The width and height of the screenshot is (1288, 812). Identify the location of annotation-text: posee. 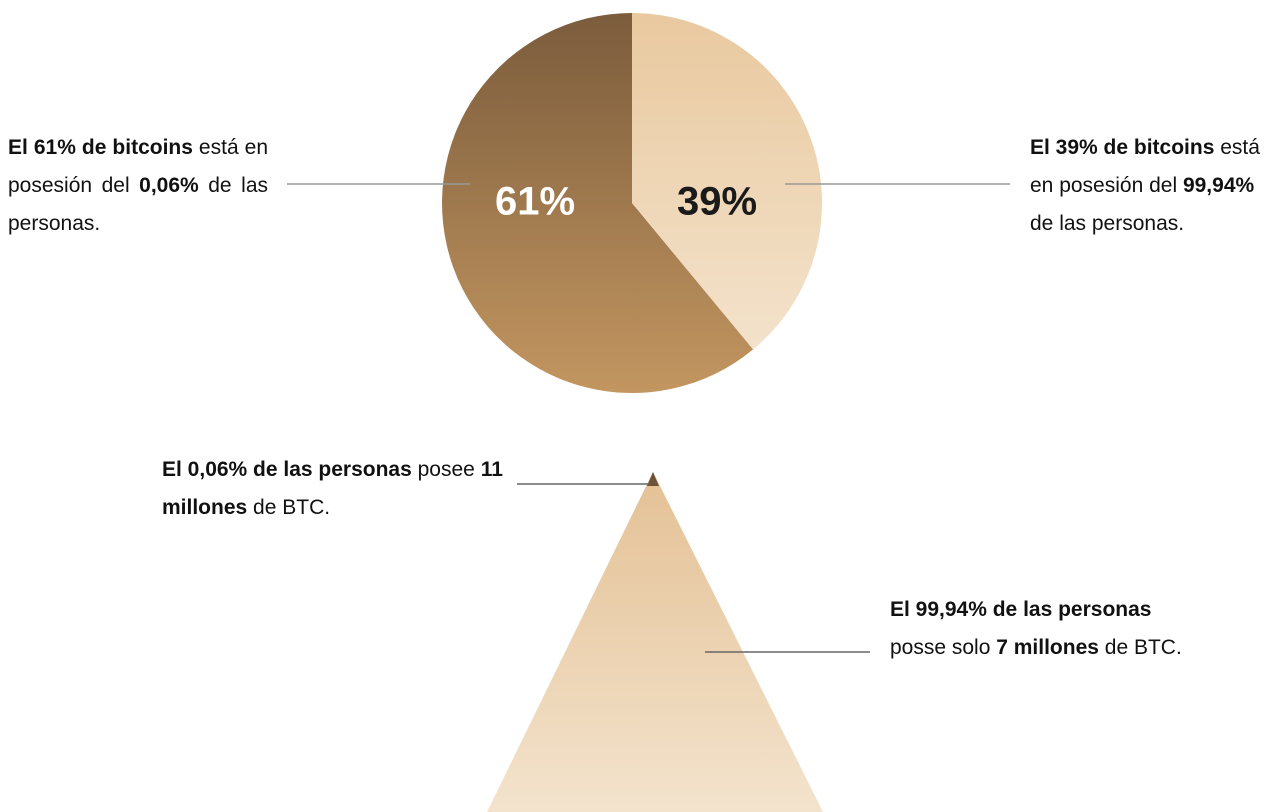
(446, 469).